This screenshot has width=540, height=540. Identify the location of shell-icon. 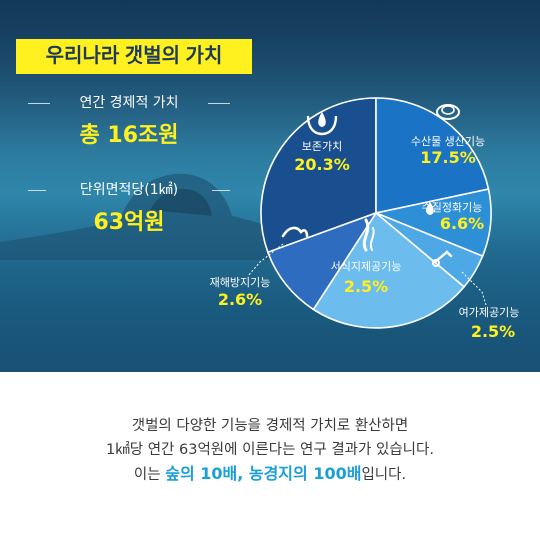
(448, 112).